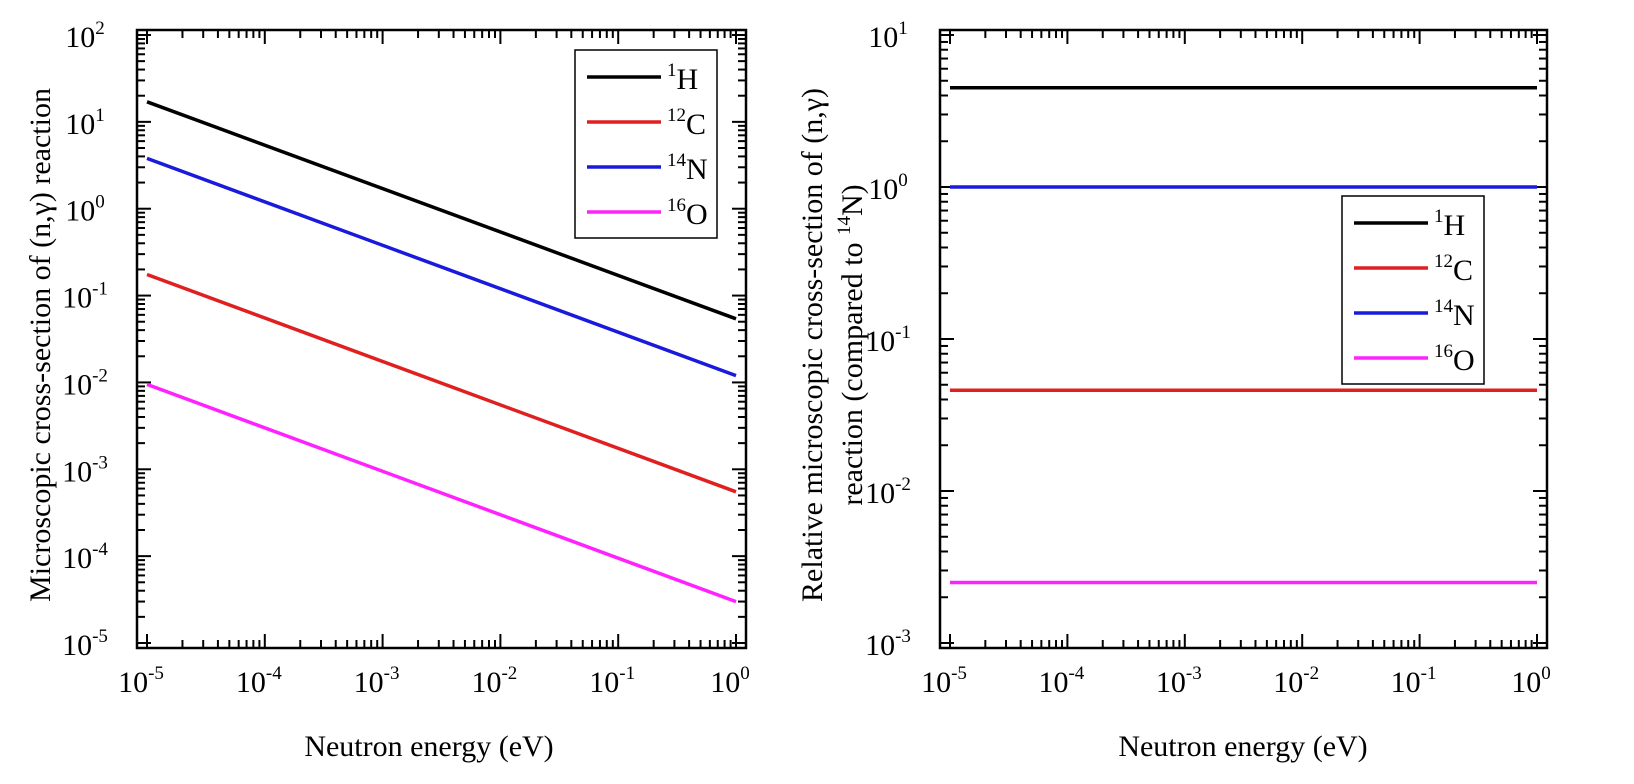 This screenshot has width=1634, height=784. What do you see at coordinates (85, 644) in the screenshot?
I see `y-tick-label: 10⁻⁵` at bounding box center [85, 644].